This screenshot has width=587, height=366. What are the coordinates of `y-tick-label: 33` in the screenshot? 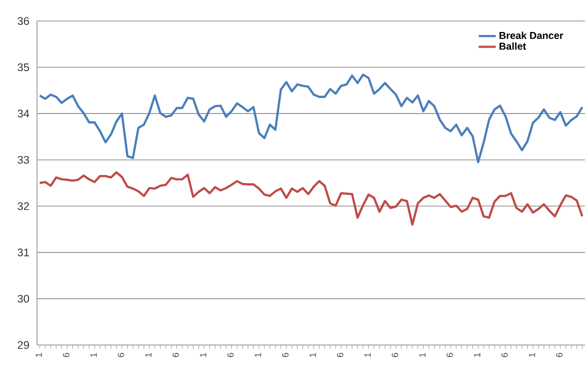 It's located at (23, 160).